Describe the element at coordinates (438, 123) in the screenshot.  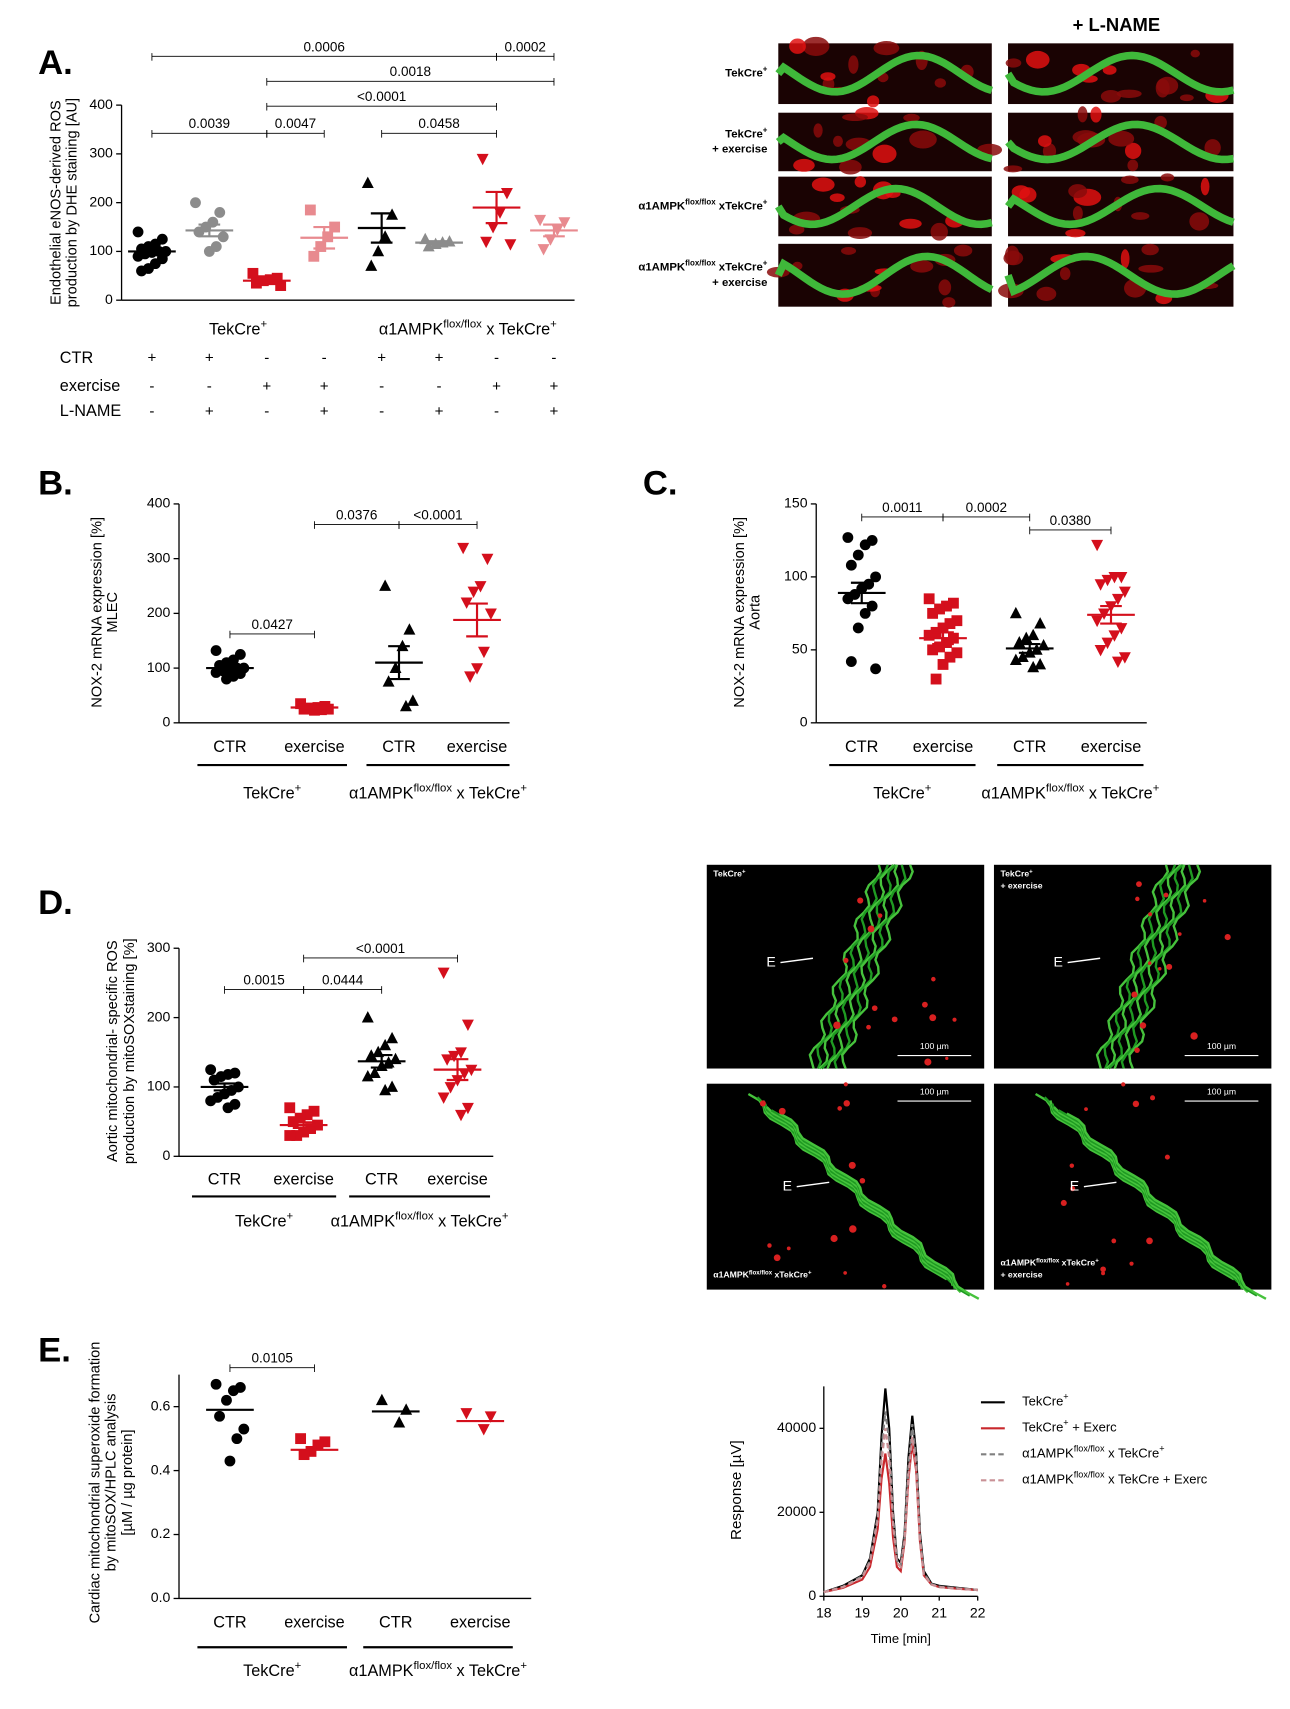
I see `p-value: 0.0458` at that location.